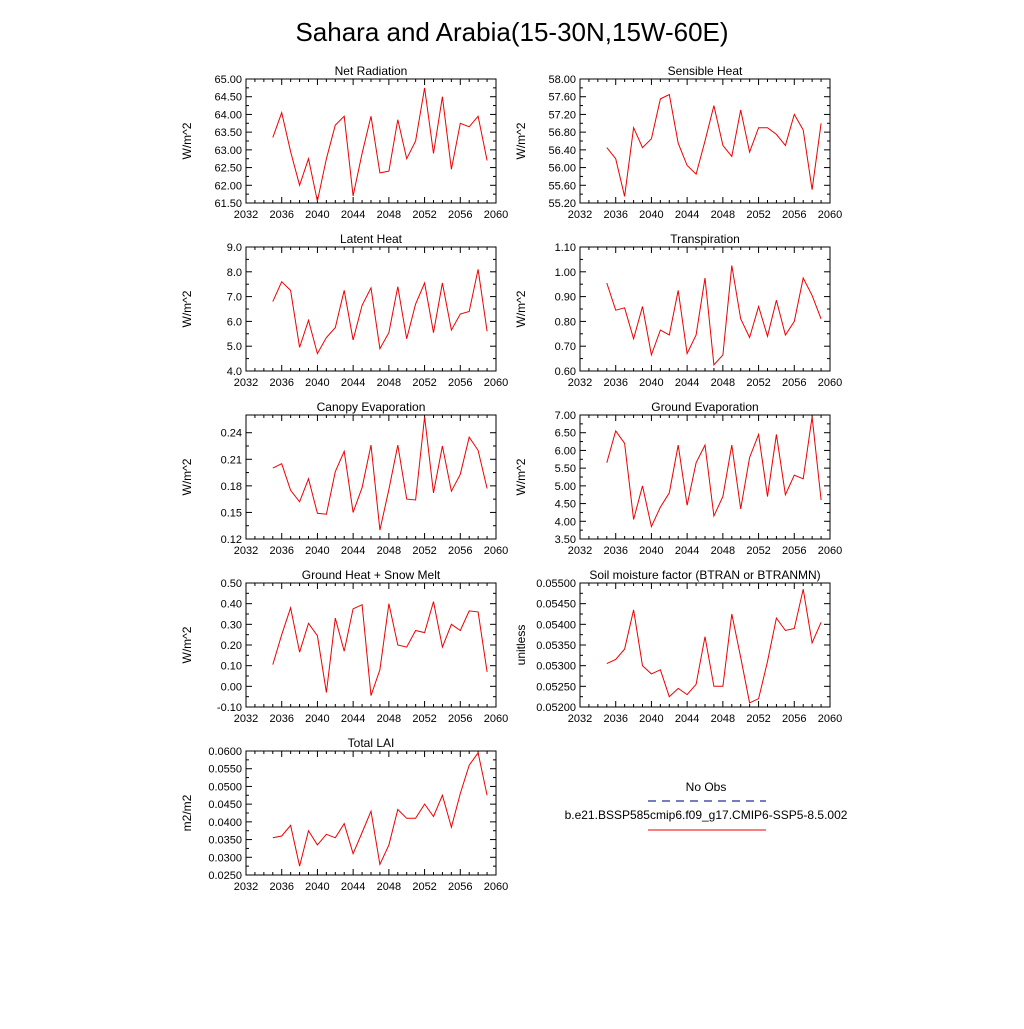  Describe the element at coordinates (371, 743) in the screenshot. I see `panel-title: Total LAI` at that location.